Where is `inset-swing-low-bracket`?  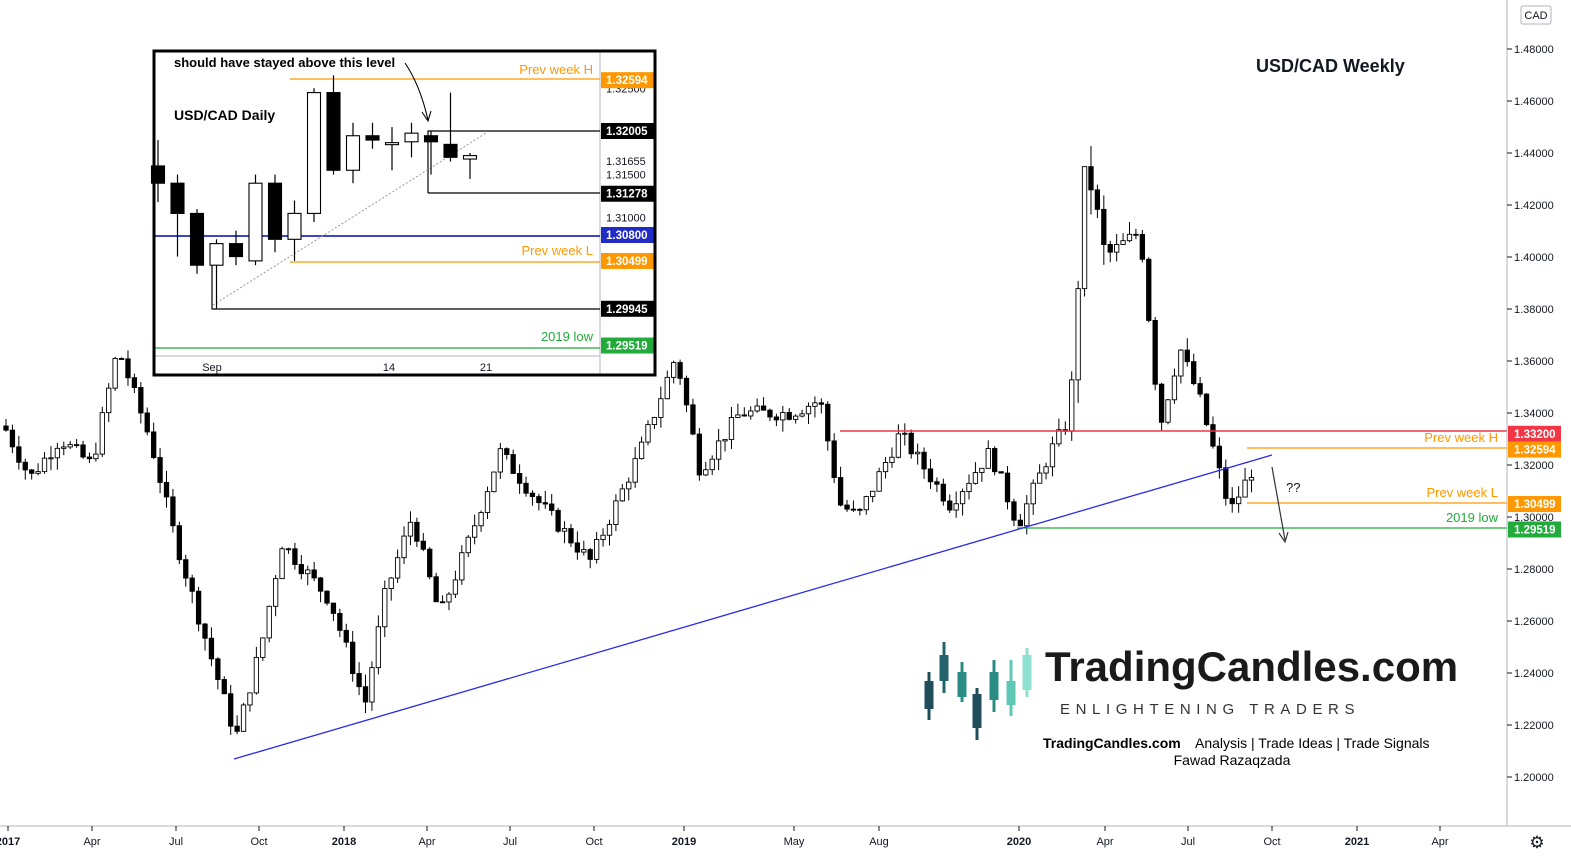
inset-swing-low-bracket is located at coordinates (405, 285).